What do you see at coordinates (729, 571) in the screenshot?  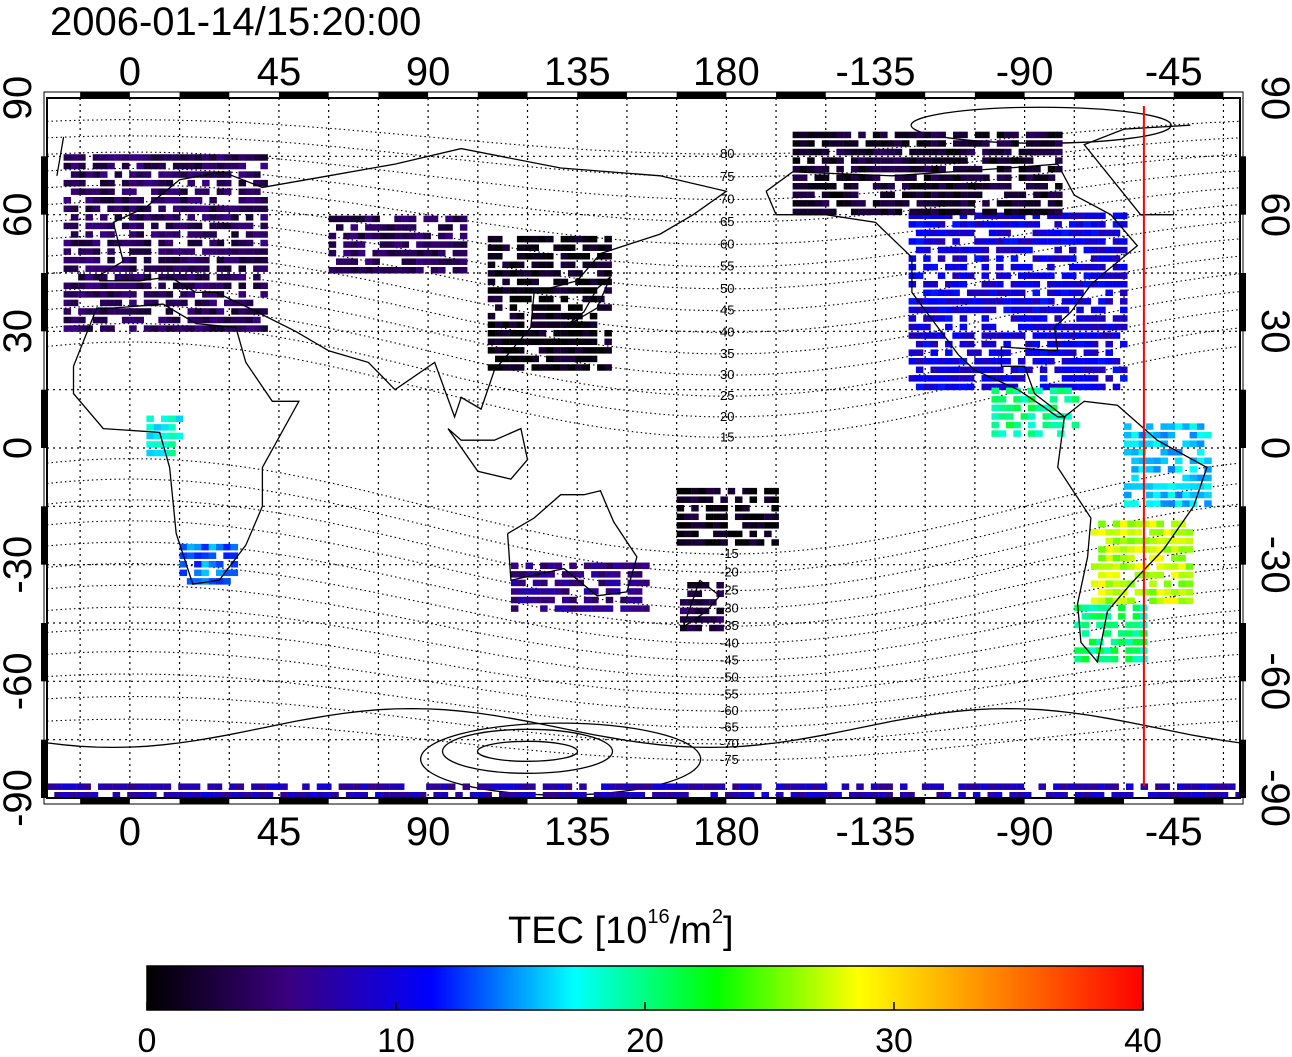 I see `contour-label: -20` at bounding box center [729, 571].